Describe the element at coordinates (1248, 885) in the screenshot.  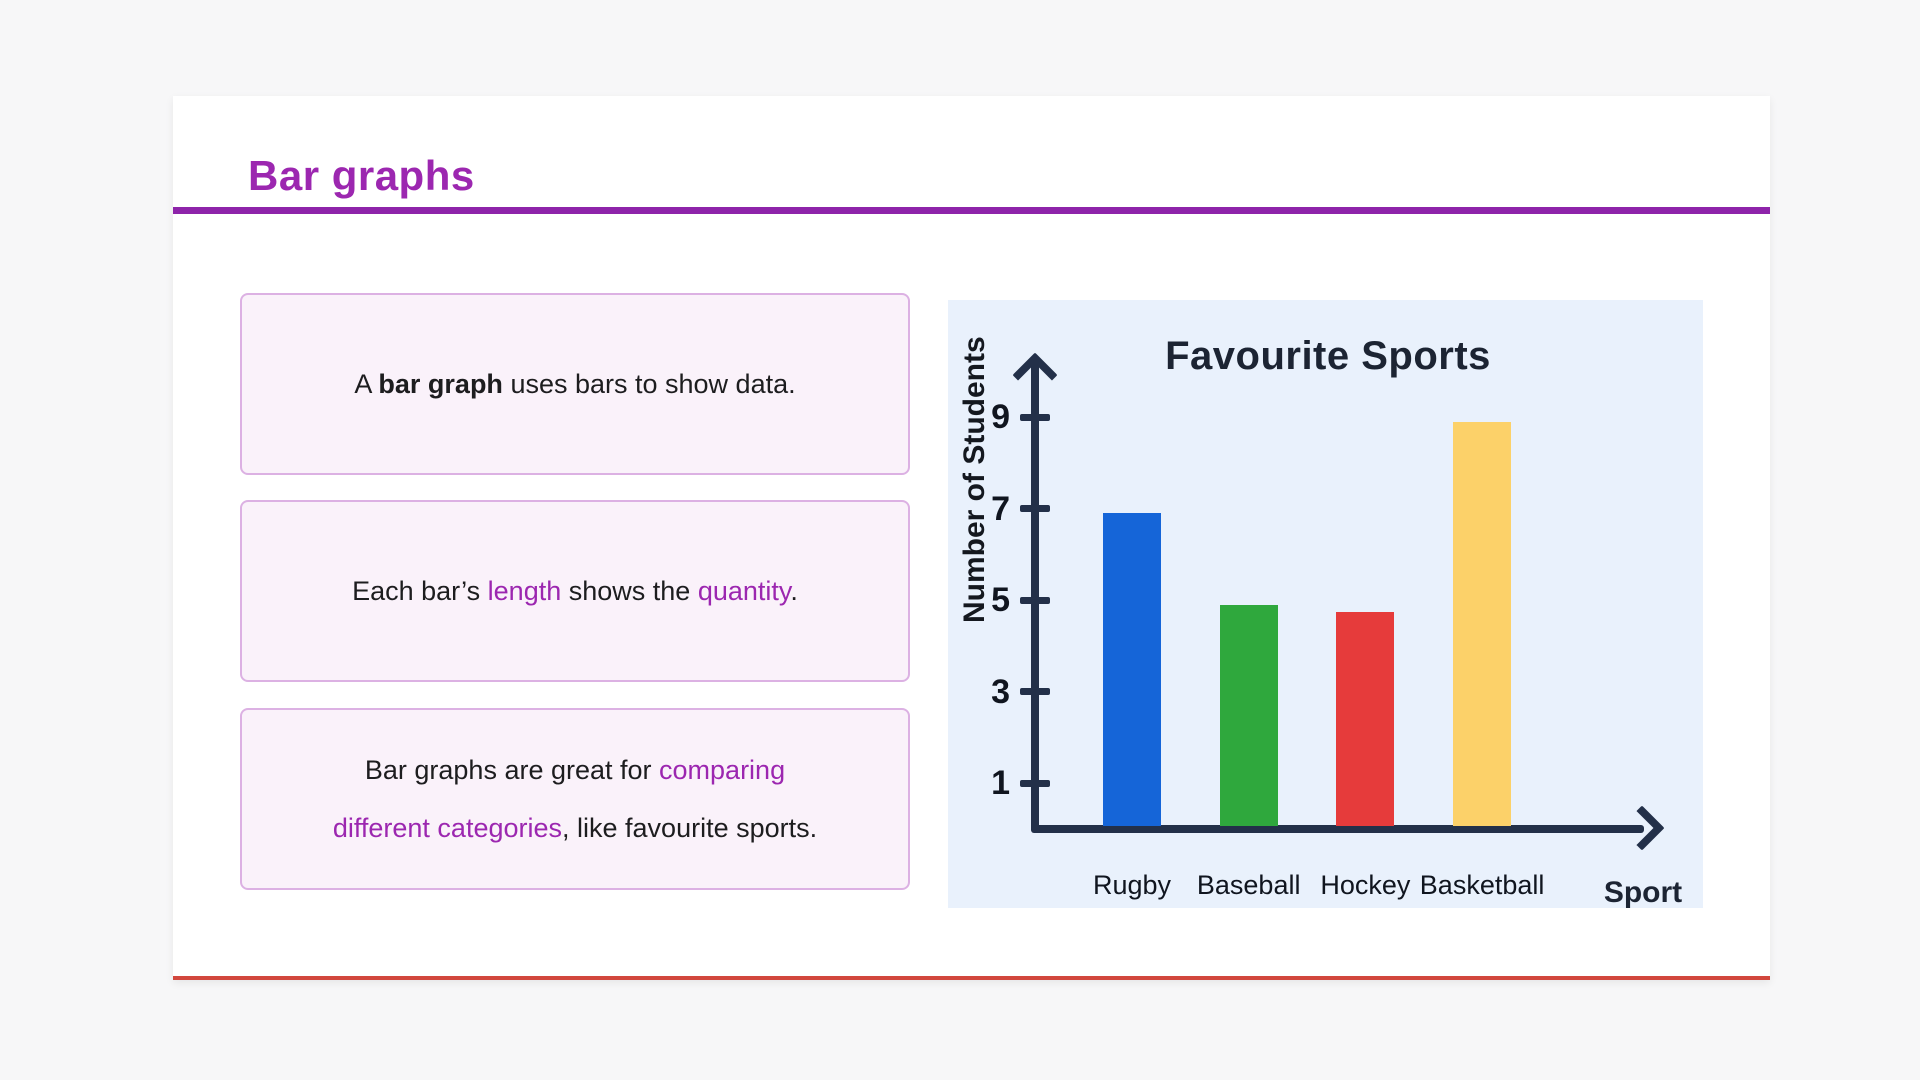
I see `category-label-baseball: Baseball` at that location.